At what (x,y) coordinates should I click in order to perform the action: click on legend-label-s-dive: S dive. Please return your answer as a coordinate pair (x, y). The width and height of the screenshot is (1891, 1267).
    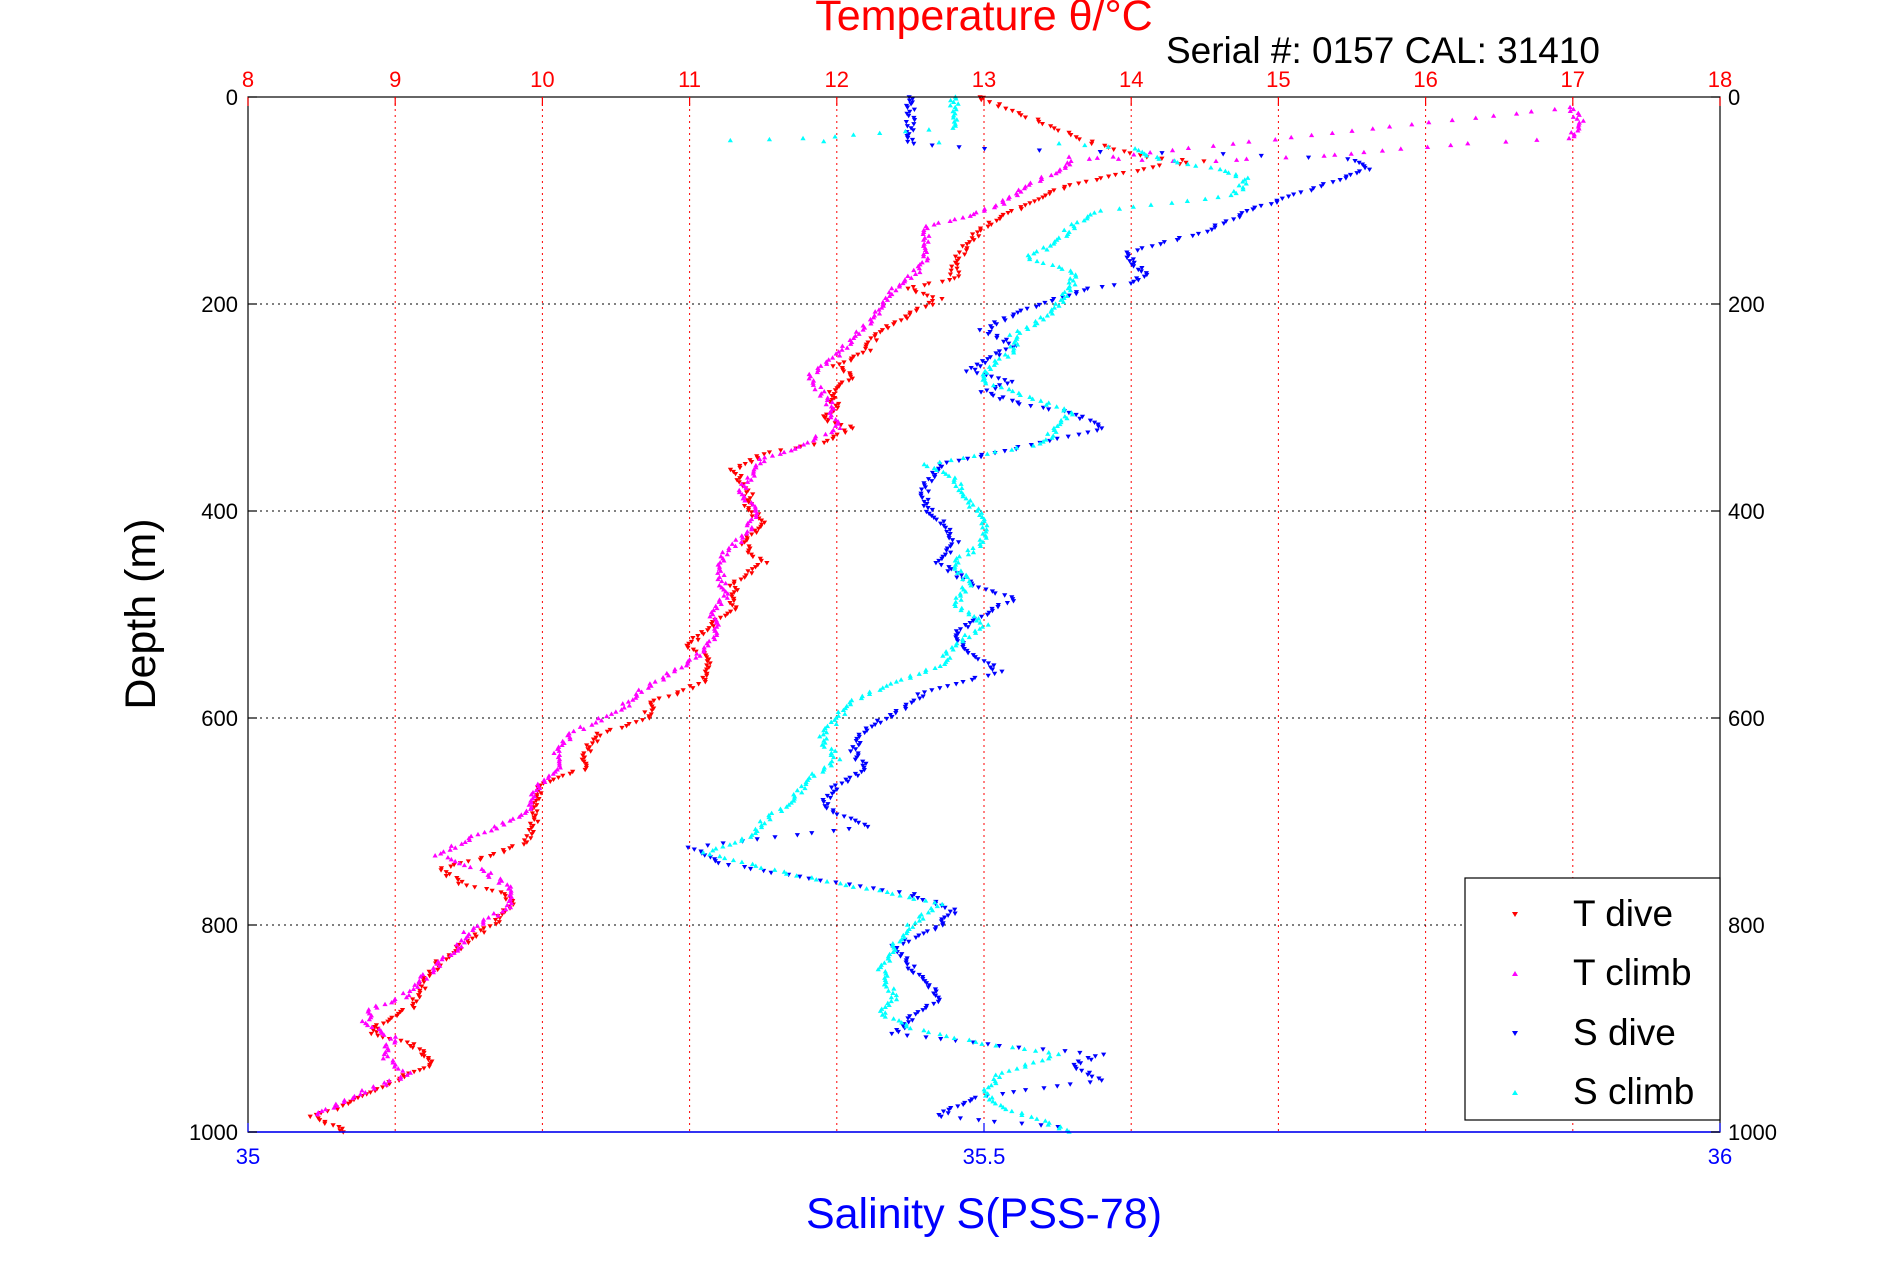
    Looking at the image, I should click on (1624, 1032).